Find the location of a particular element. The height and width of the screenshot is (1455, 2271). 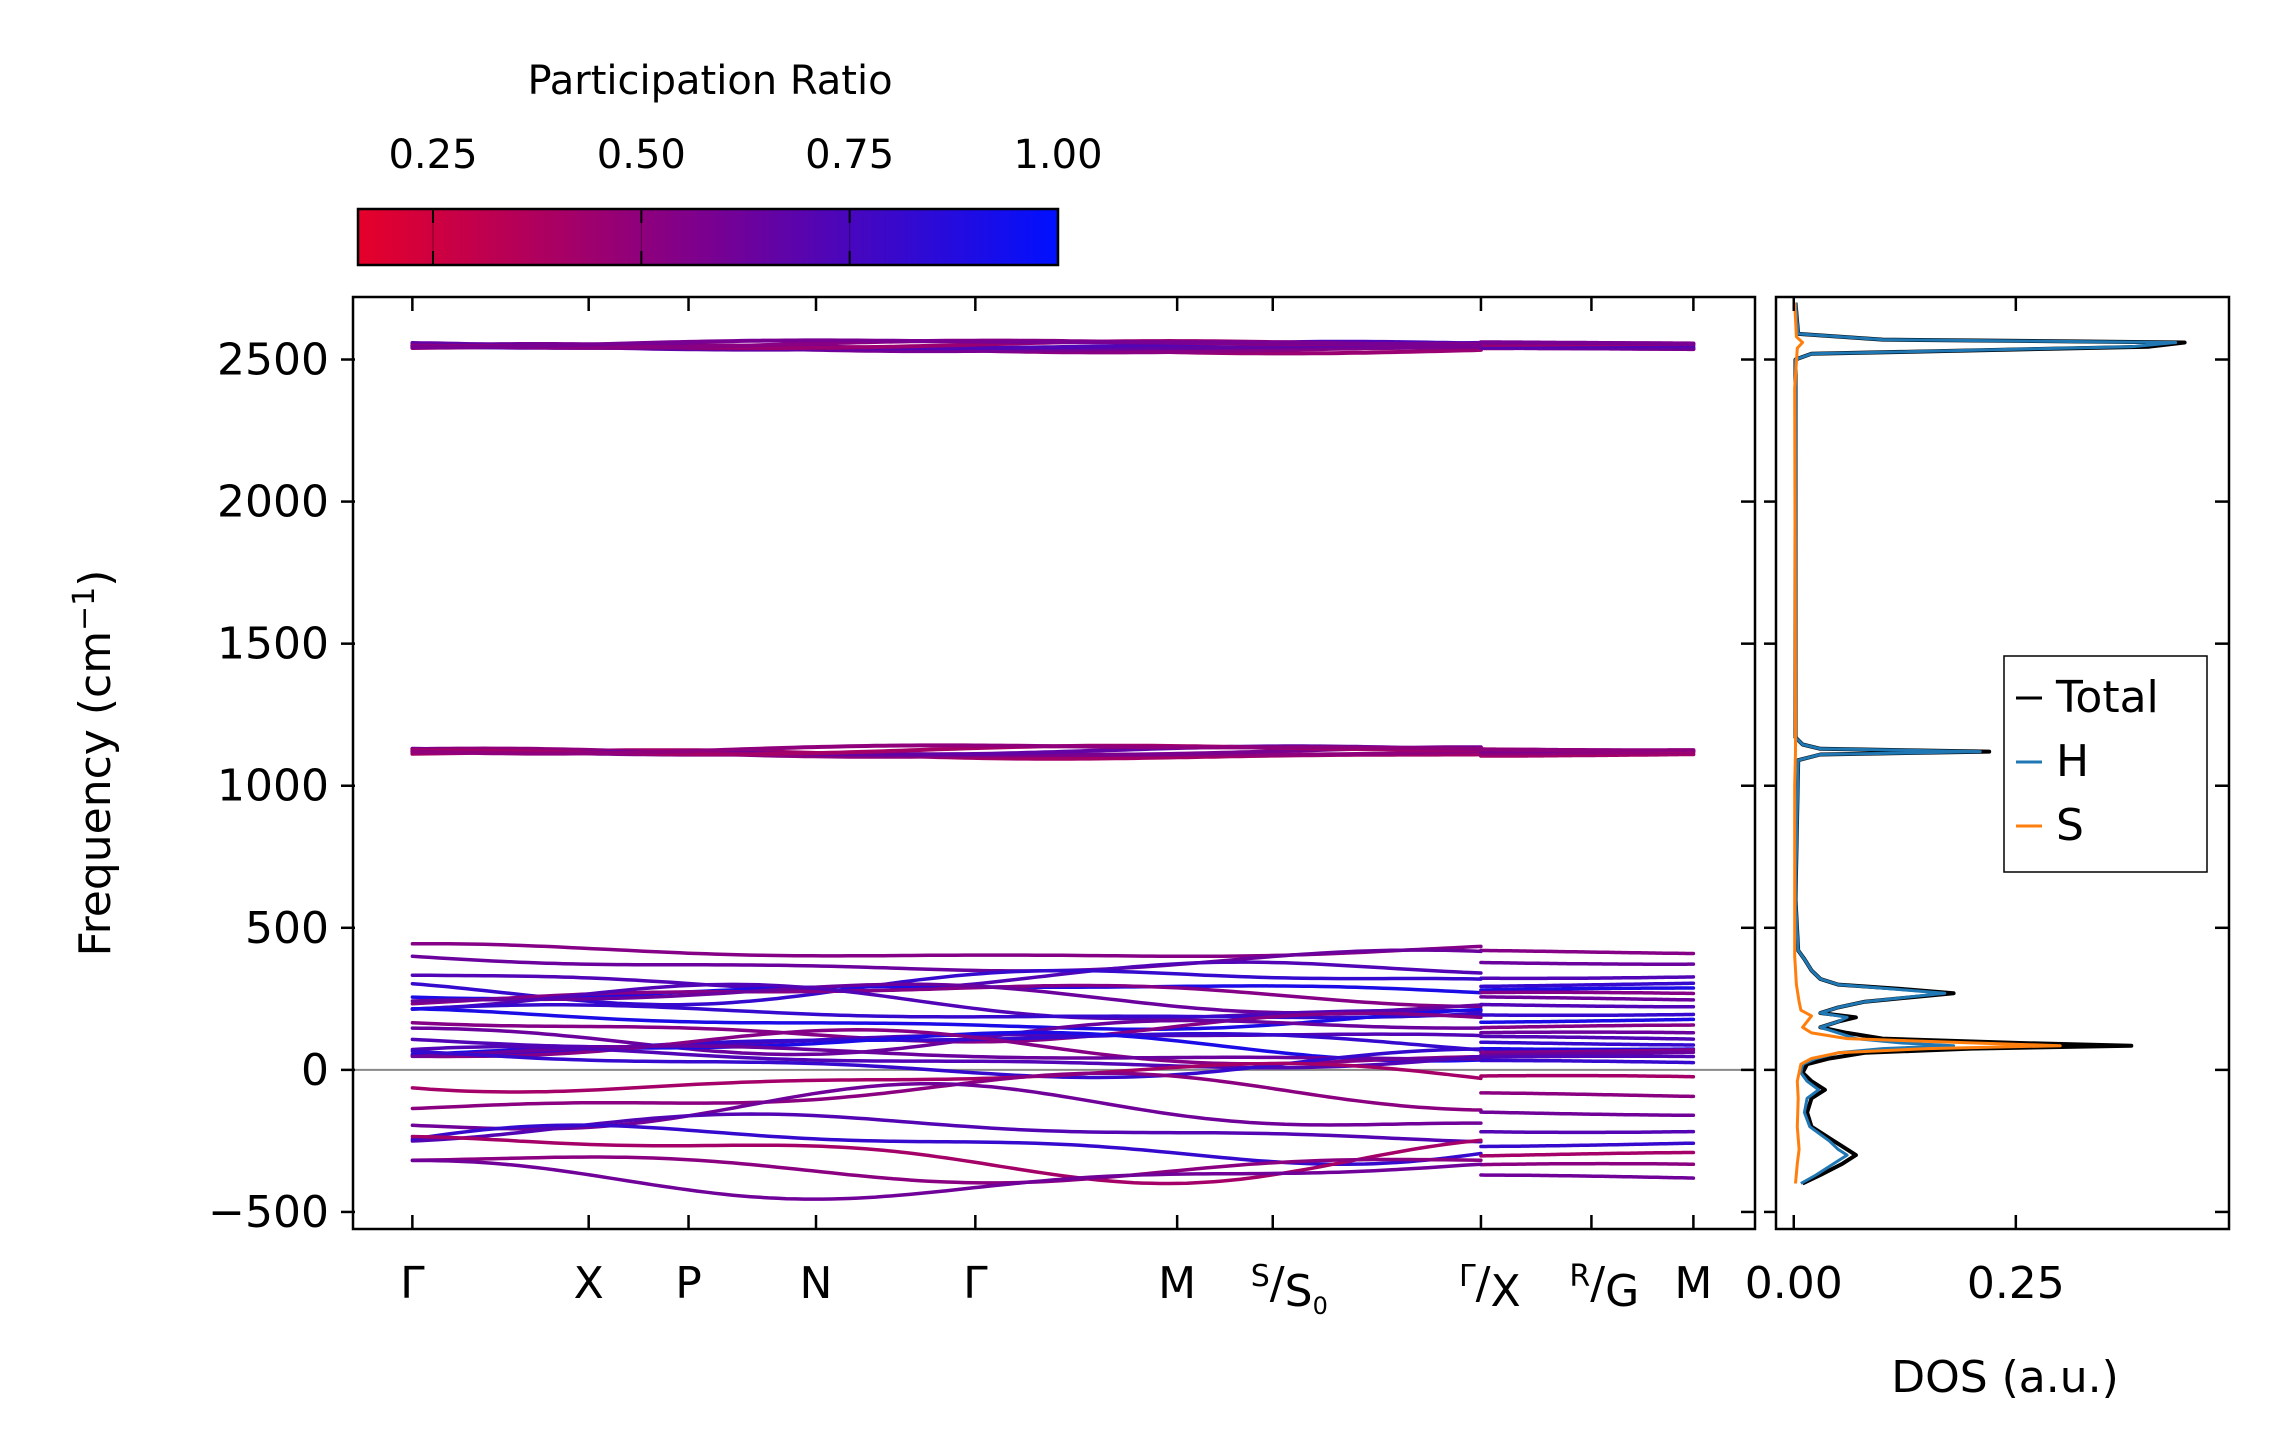

y-axis-label-main: Frequency (cm is located at coordinates (95, 794).